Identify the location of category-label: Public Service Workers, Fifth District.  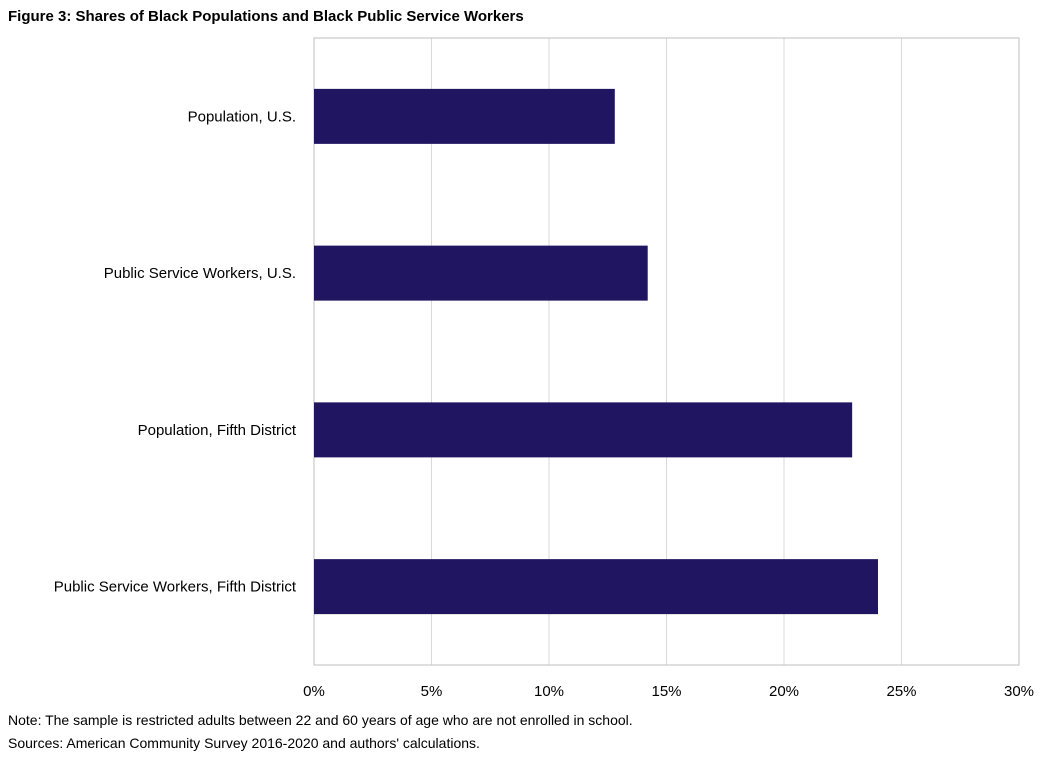
(175, 587).